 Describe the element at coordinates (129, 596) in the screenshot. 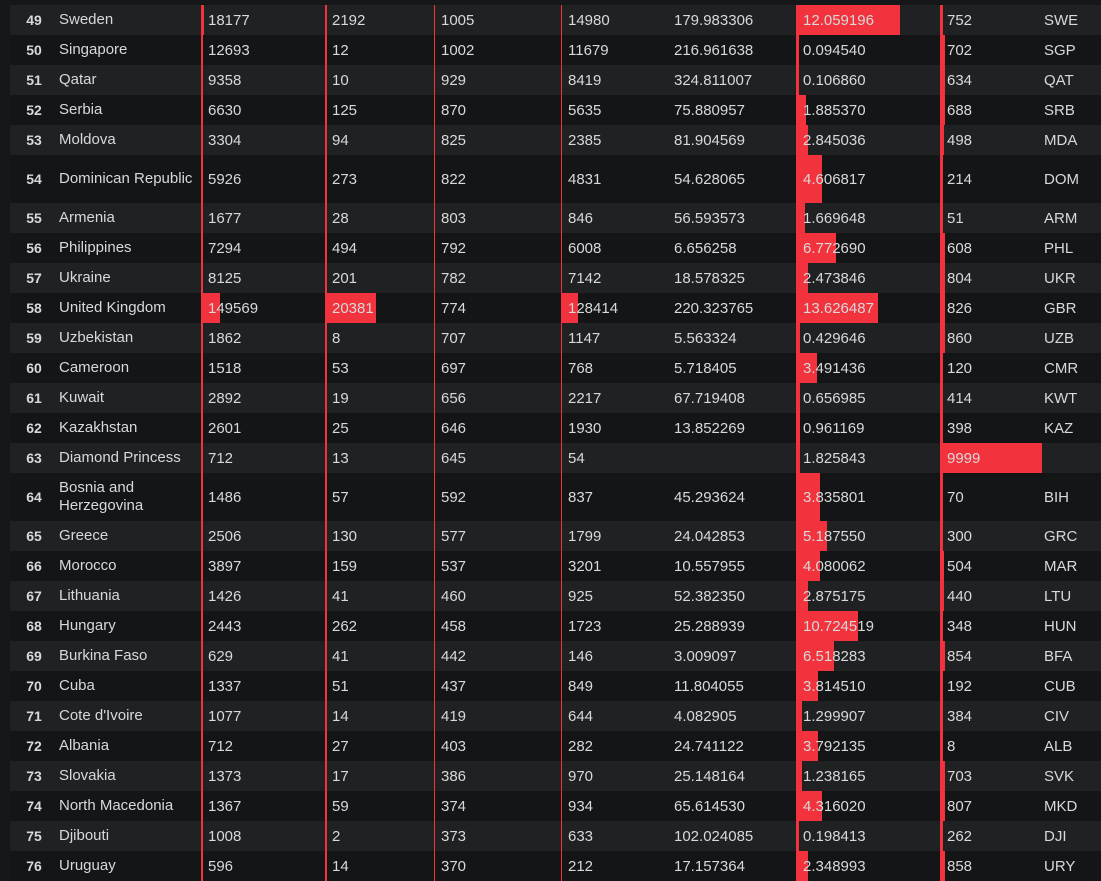

I see `country-cell: Lithuania` at that location.